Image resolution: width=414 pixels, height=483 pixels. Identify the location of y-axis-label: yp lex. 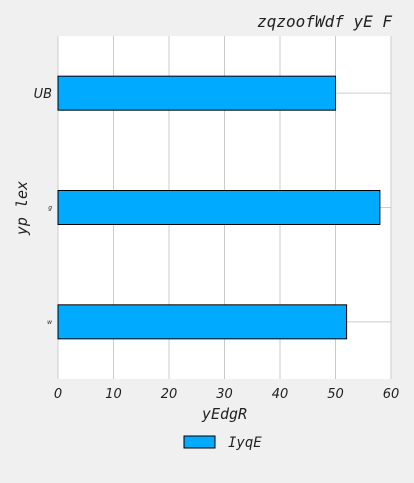
(22, 208).